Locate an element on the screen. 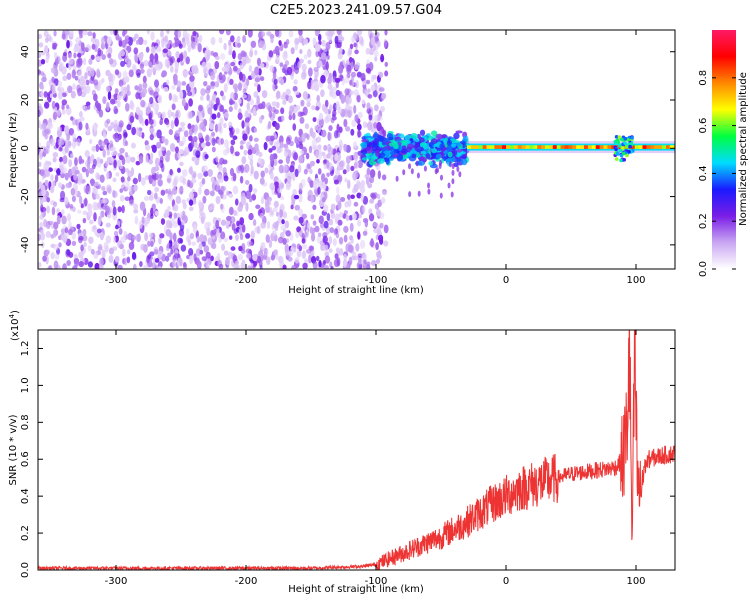 The image size is (750, 600). snr-y-tick-label: 0.0 is located at coordinates (25, 570).